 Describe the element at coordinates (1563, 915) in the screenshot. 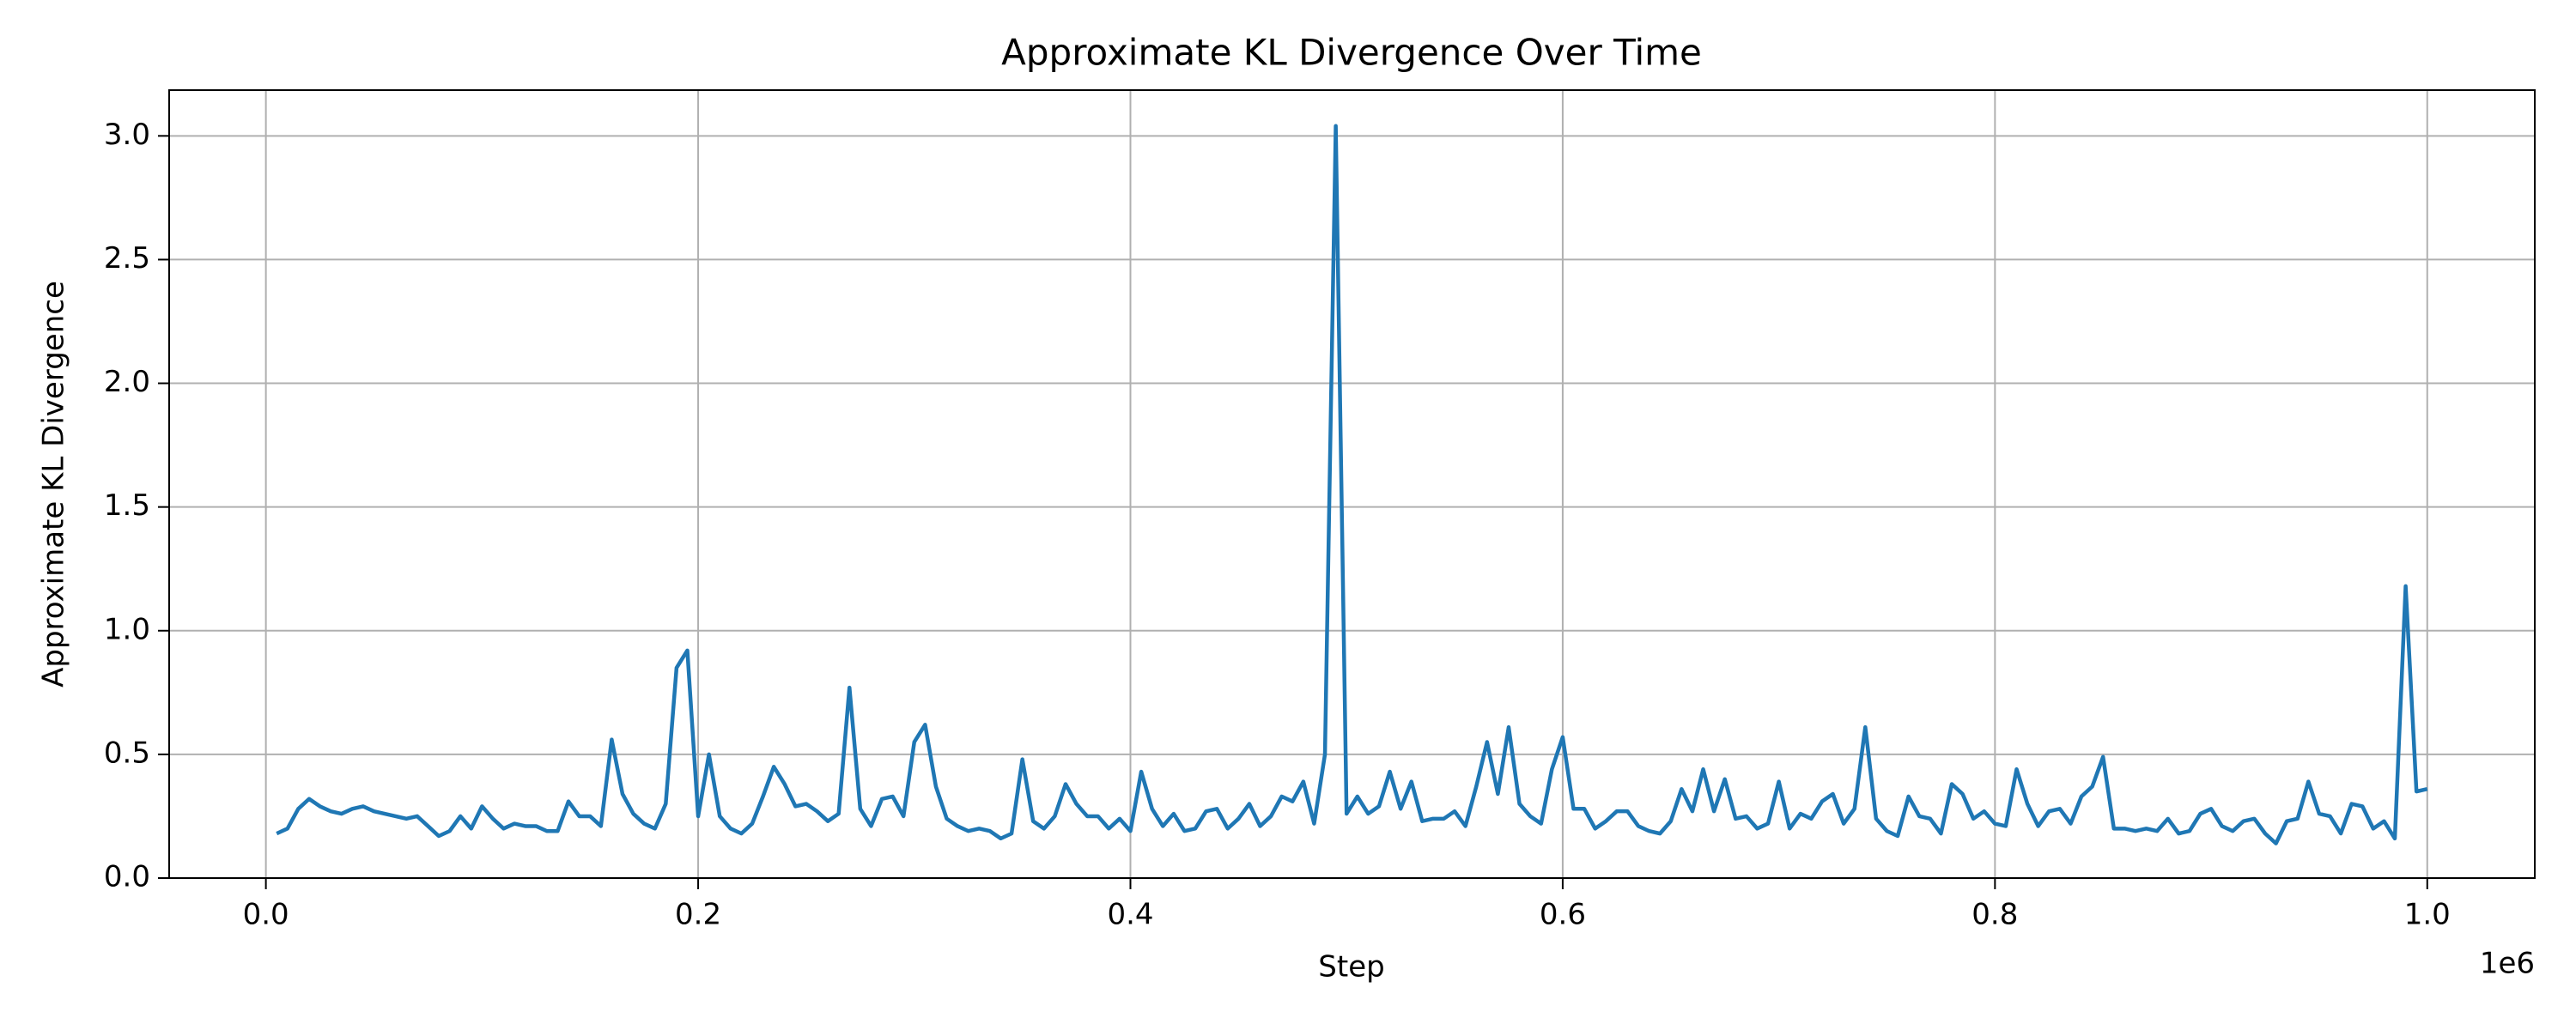

I see `x-tick-label: 0.6` at that location.